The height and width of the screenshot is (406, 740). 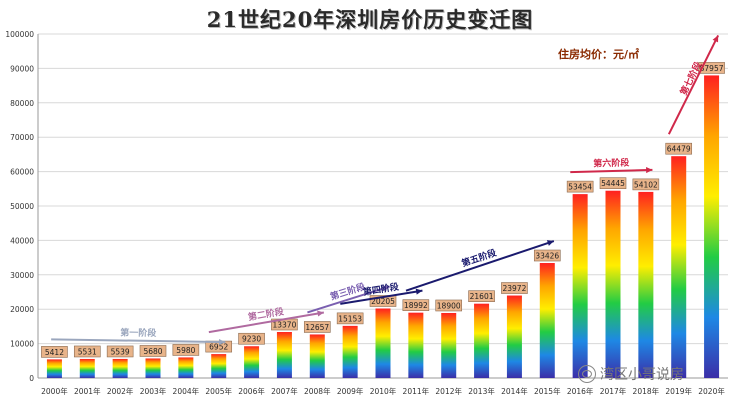 I want to click on value-label: 18900, so click(x=449, y=305).